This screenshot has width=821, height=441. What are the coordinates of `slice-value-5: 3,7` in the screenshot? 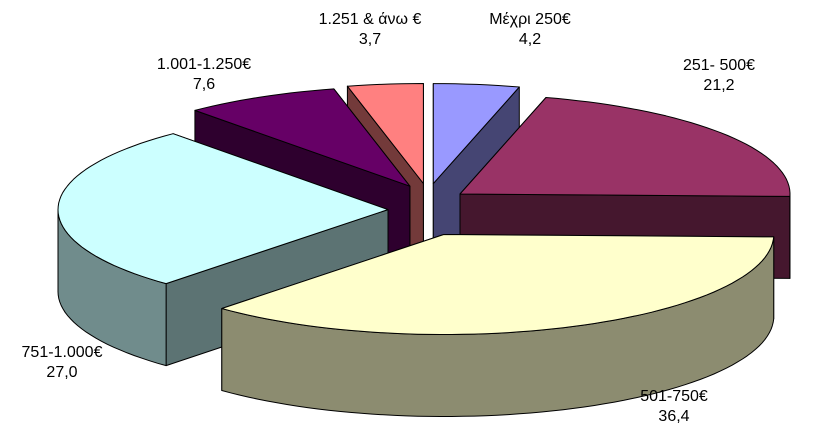 It's located at (370, 39).